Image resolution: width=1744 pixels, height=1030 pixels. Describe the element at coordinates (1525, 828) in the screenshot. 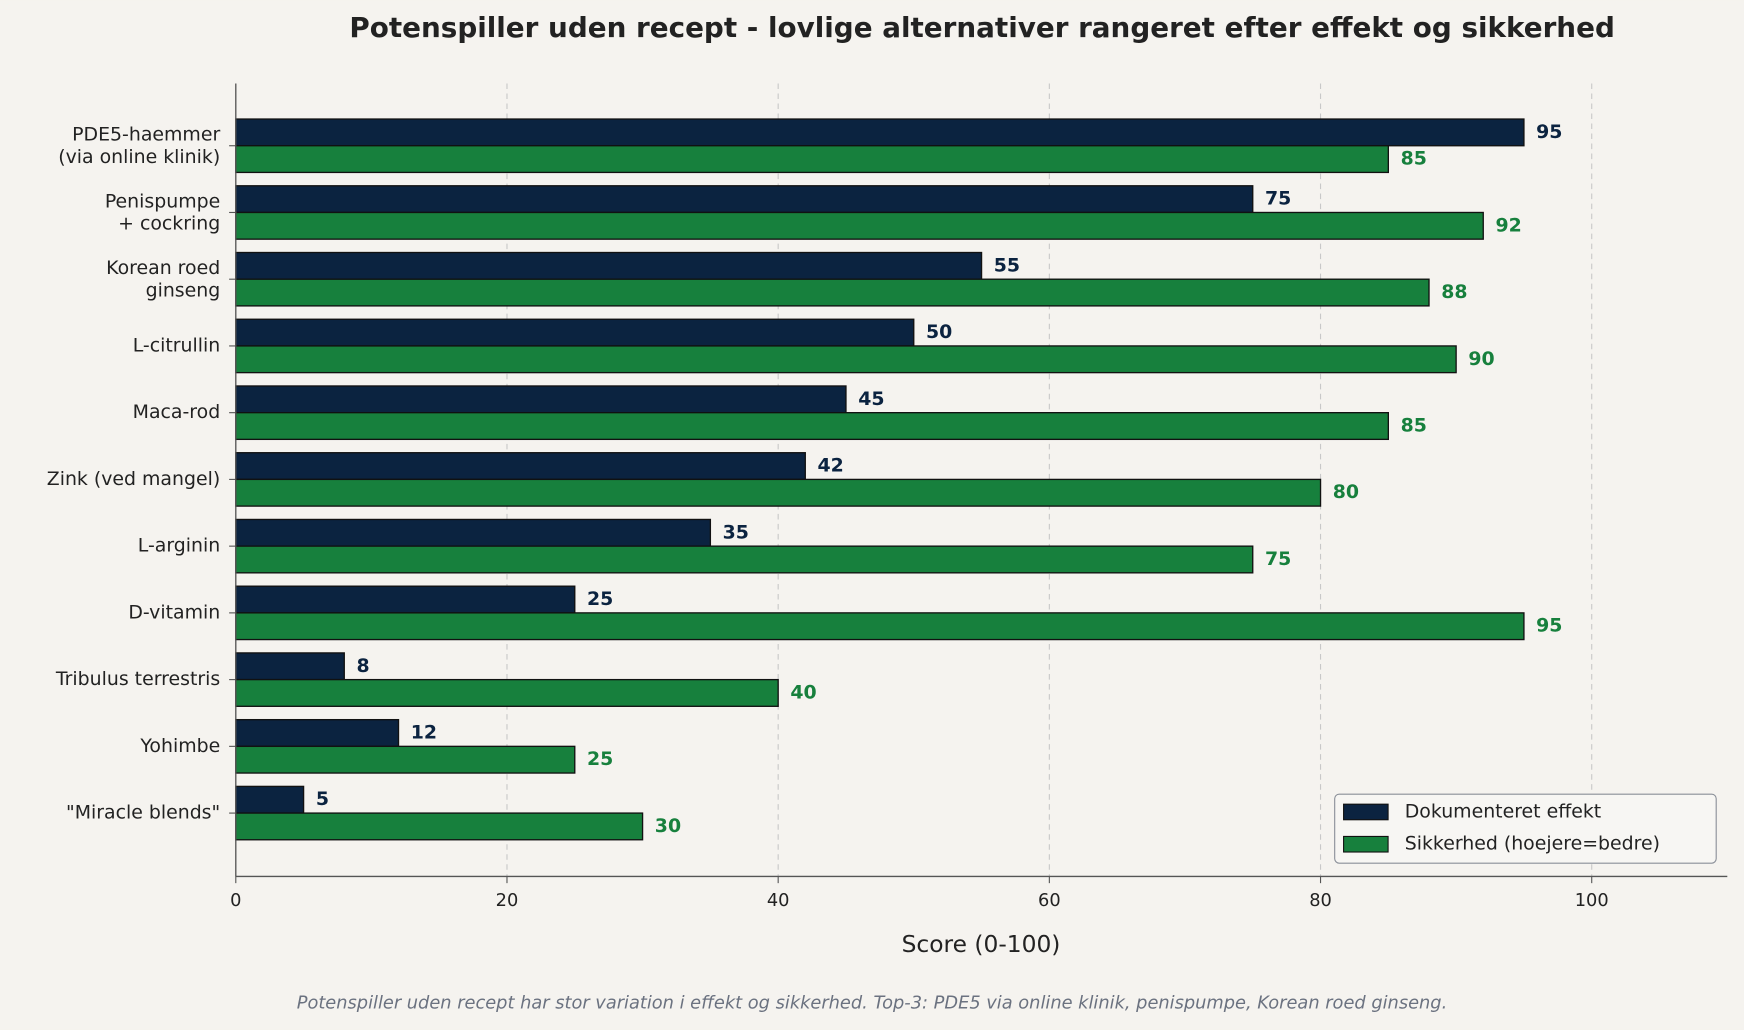

I see `legend-box` at that location.